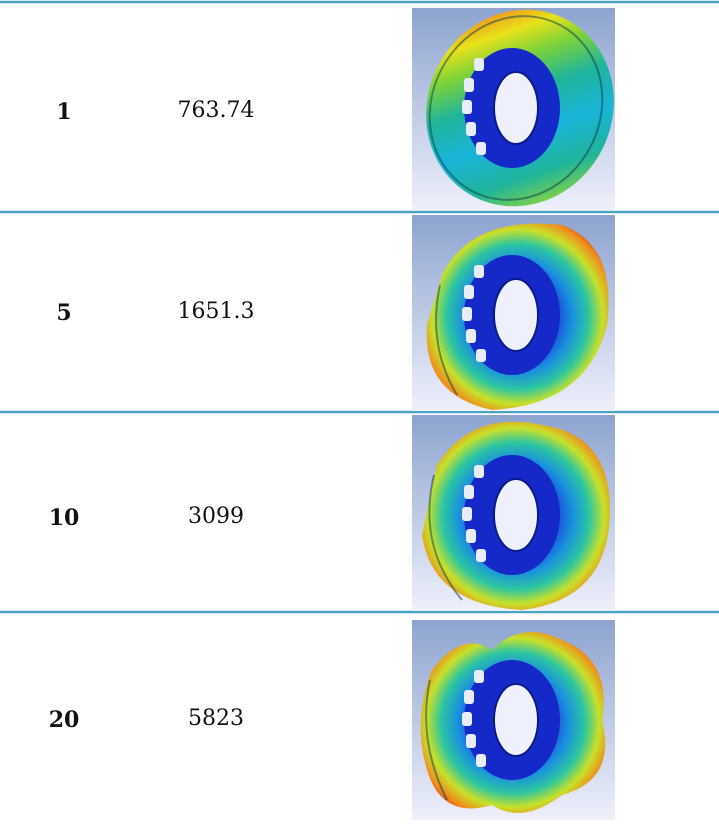 The width and height of the screenshot is (719, 829). What do you see at coordinates (63, 313) in the screenshot?
I see `mode-number: 5` at bounding box center [63, 313].